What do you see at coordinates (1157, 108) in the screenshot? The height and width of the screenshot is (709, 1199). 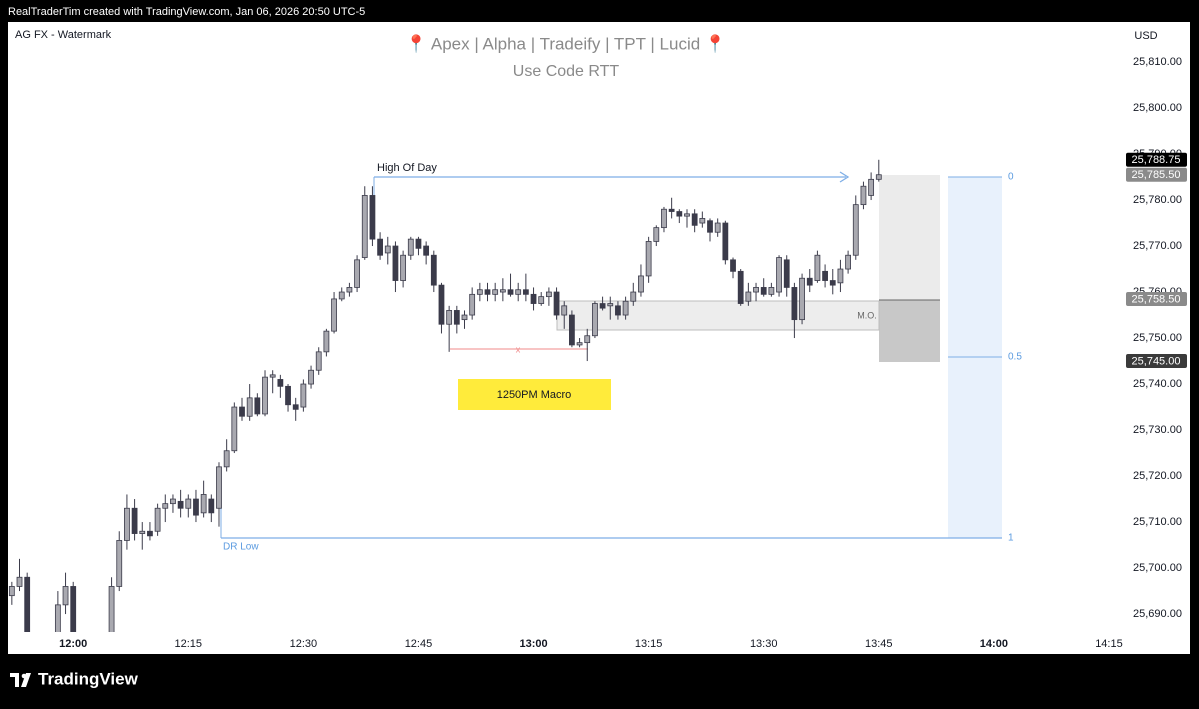 I see `y-tick-label: 25,800.00` at bounding box center [1157, 108].